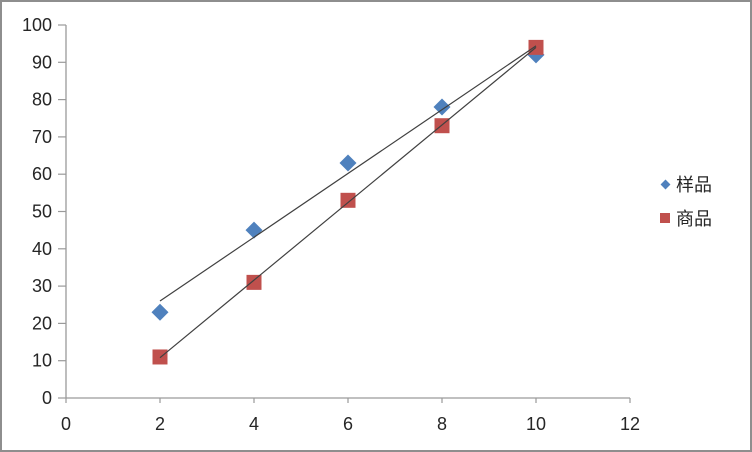 The height and width of the screenshot is (452, 752). What do you see at coordinates (42, 361) in the screenshot?
I see `y-tick-label: 10` at bounding box center [42, 361].